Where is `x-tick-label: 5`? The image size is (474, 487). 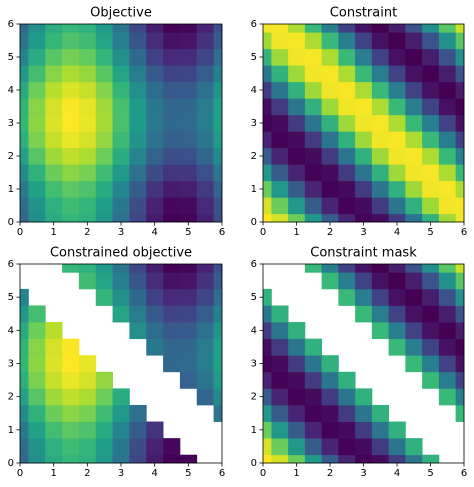
x-tick-label: 5 is located at coordinates (188, 232).